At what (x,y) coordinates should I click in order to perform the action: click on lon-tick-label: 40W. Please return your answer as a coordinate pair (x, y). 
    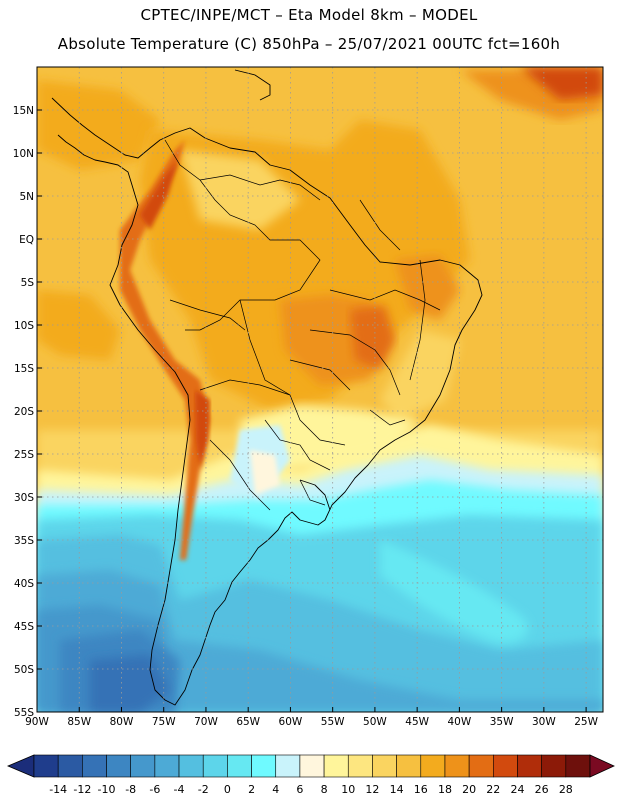
    Looking at the image, I should click on (460, 722).